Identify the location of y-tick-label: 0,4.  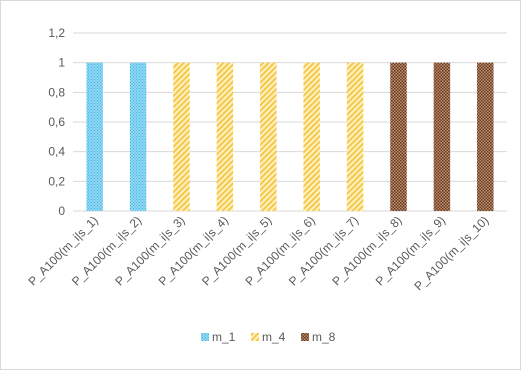
(56, 152).